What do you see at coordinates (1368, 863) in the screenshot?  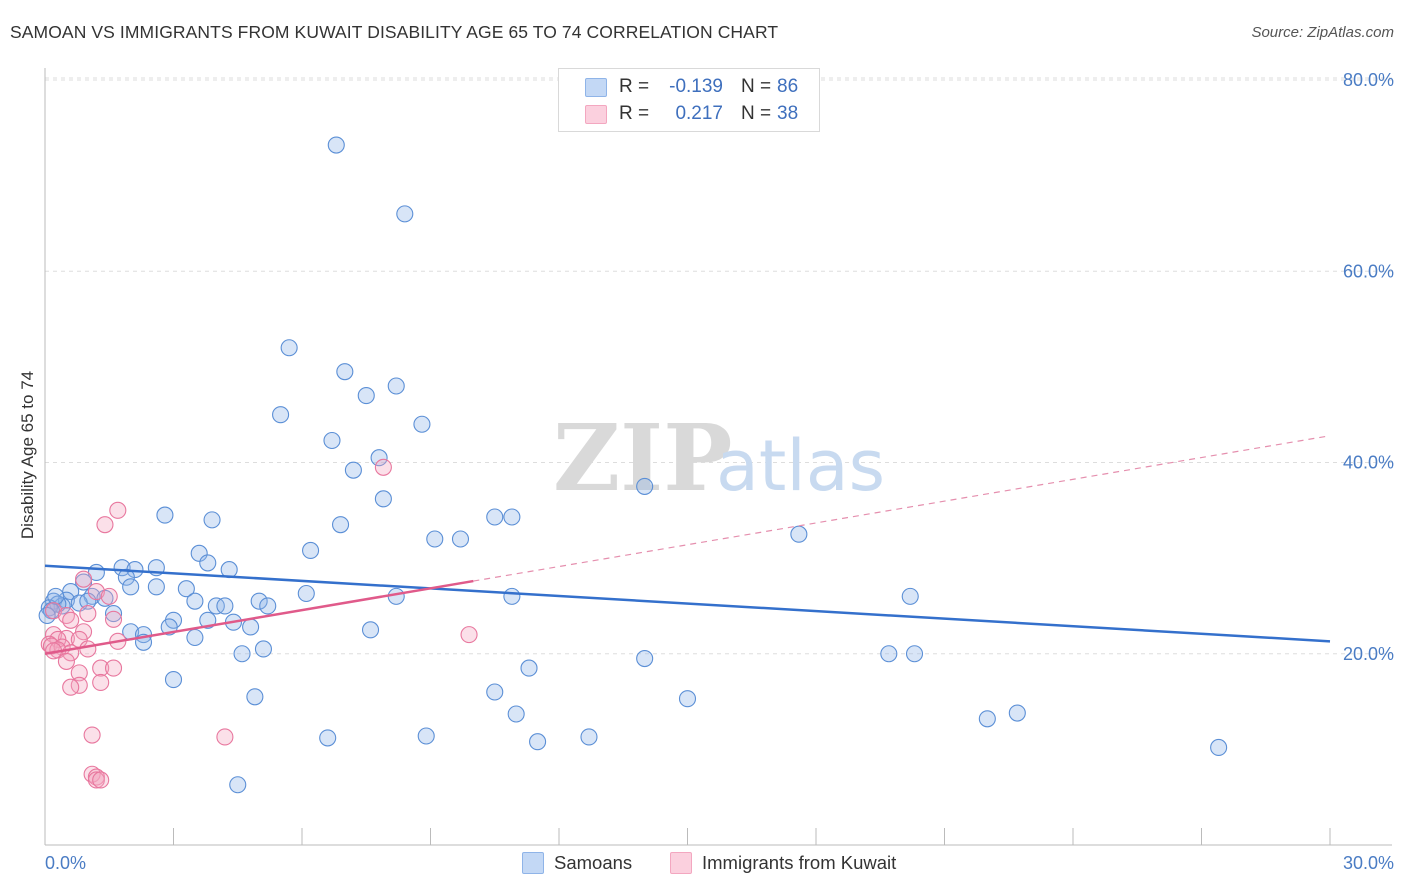 I see `x-tick-label: 30.0%` at bounding box center [1368, 863].